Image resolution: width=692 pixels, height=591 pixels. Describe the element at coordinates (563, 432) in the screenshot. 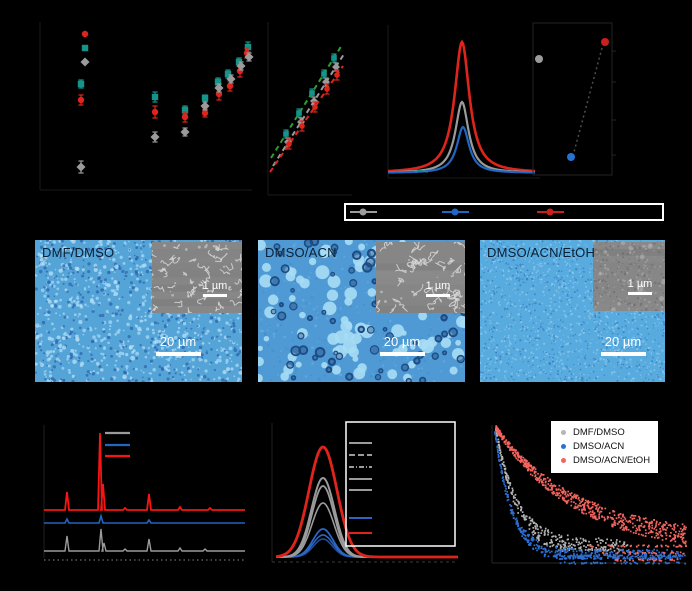

I see `legend-marker-dmf-dmso` at that location.